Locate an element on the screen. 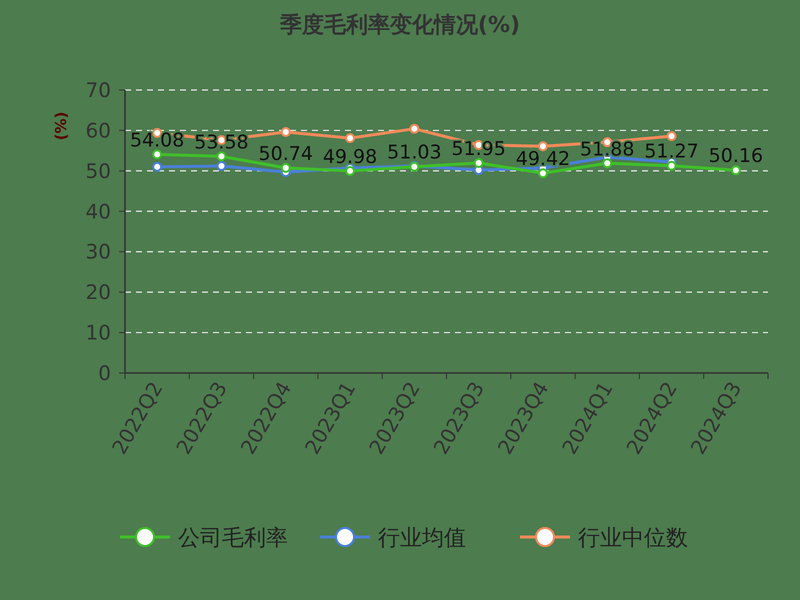 The image size is (800, 600). legend-label: 行业均值 is located at coordinates (422, 538).